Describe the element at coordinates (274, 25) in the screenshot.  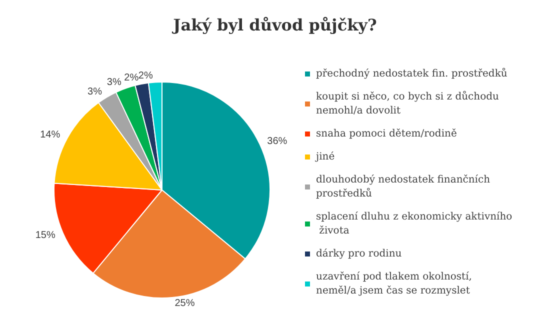
I see `chart-title: Jaký byl důvod půjčky?` at that location.